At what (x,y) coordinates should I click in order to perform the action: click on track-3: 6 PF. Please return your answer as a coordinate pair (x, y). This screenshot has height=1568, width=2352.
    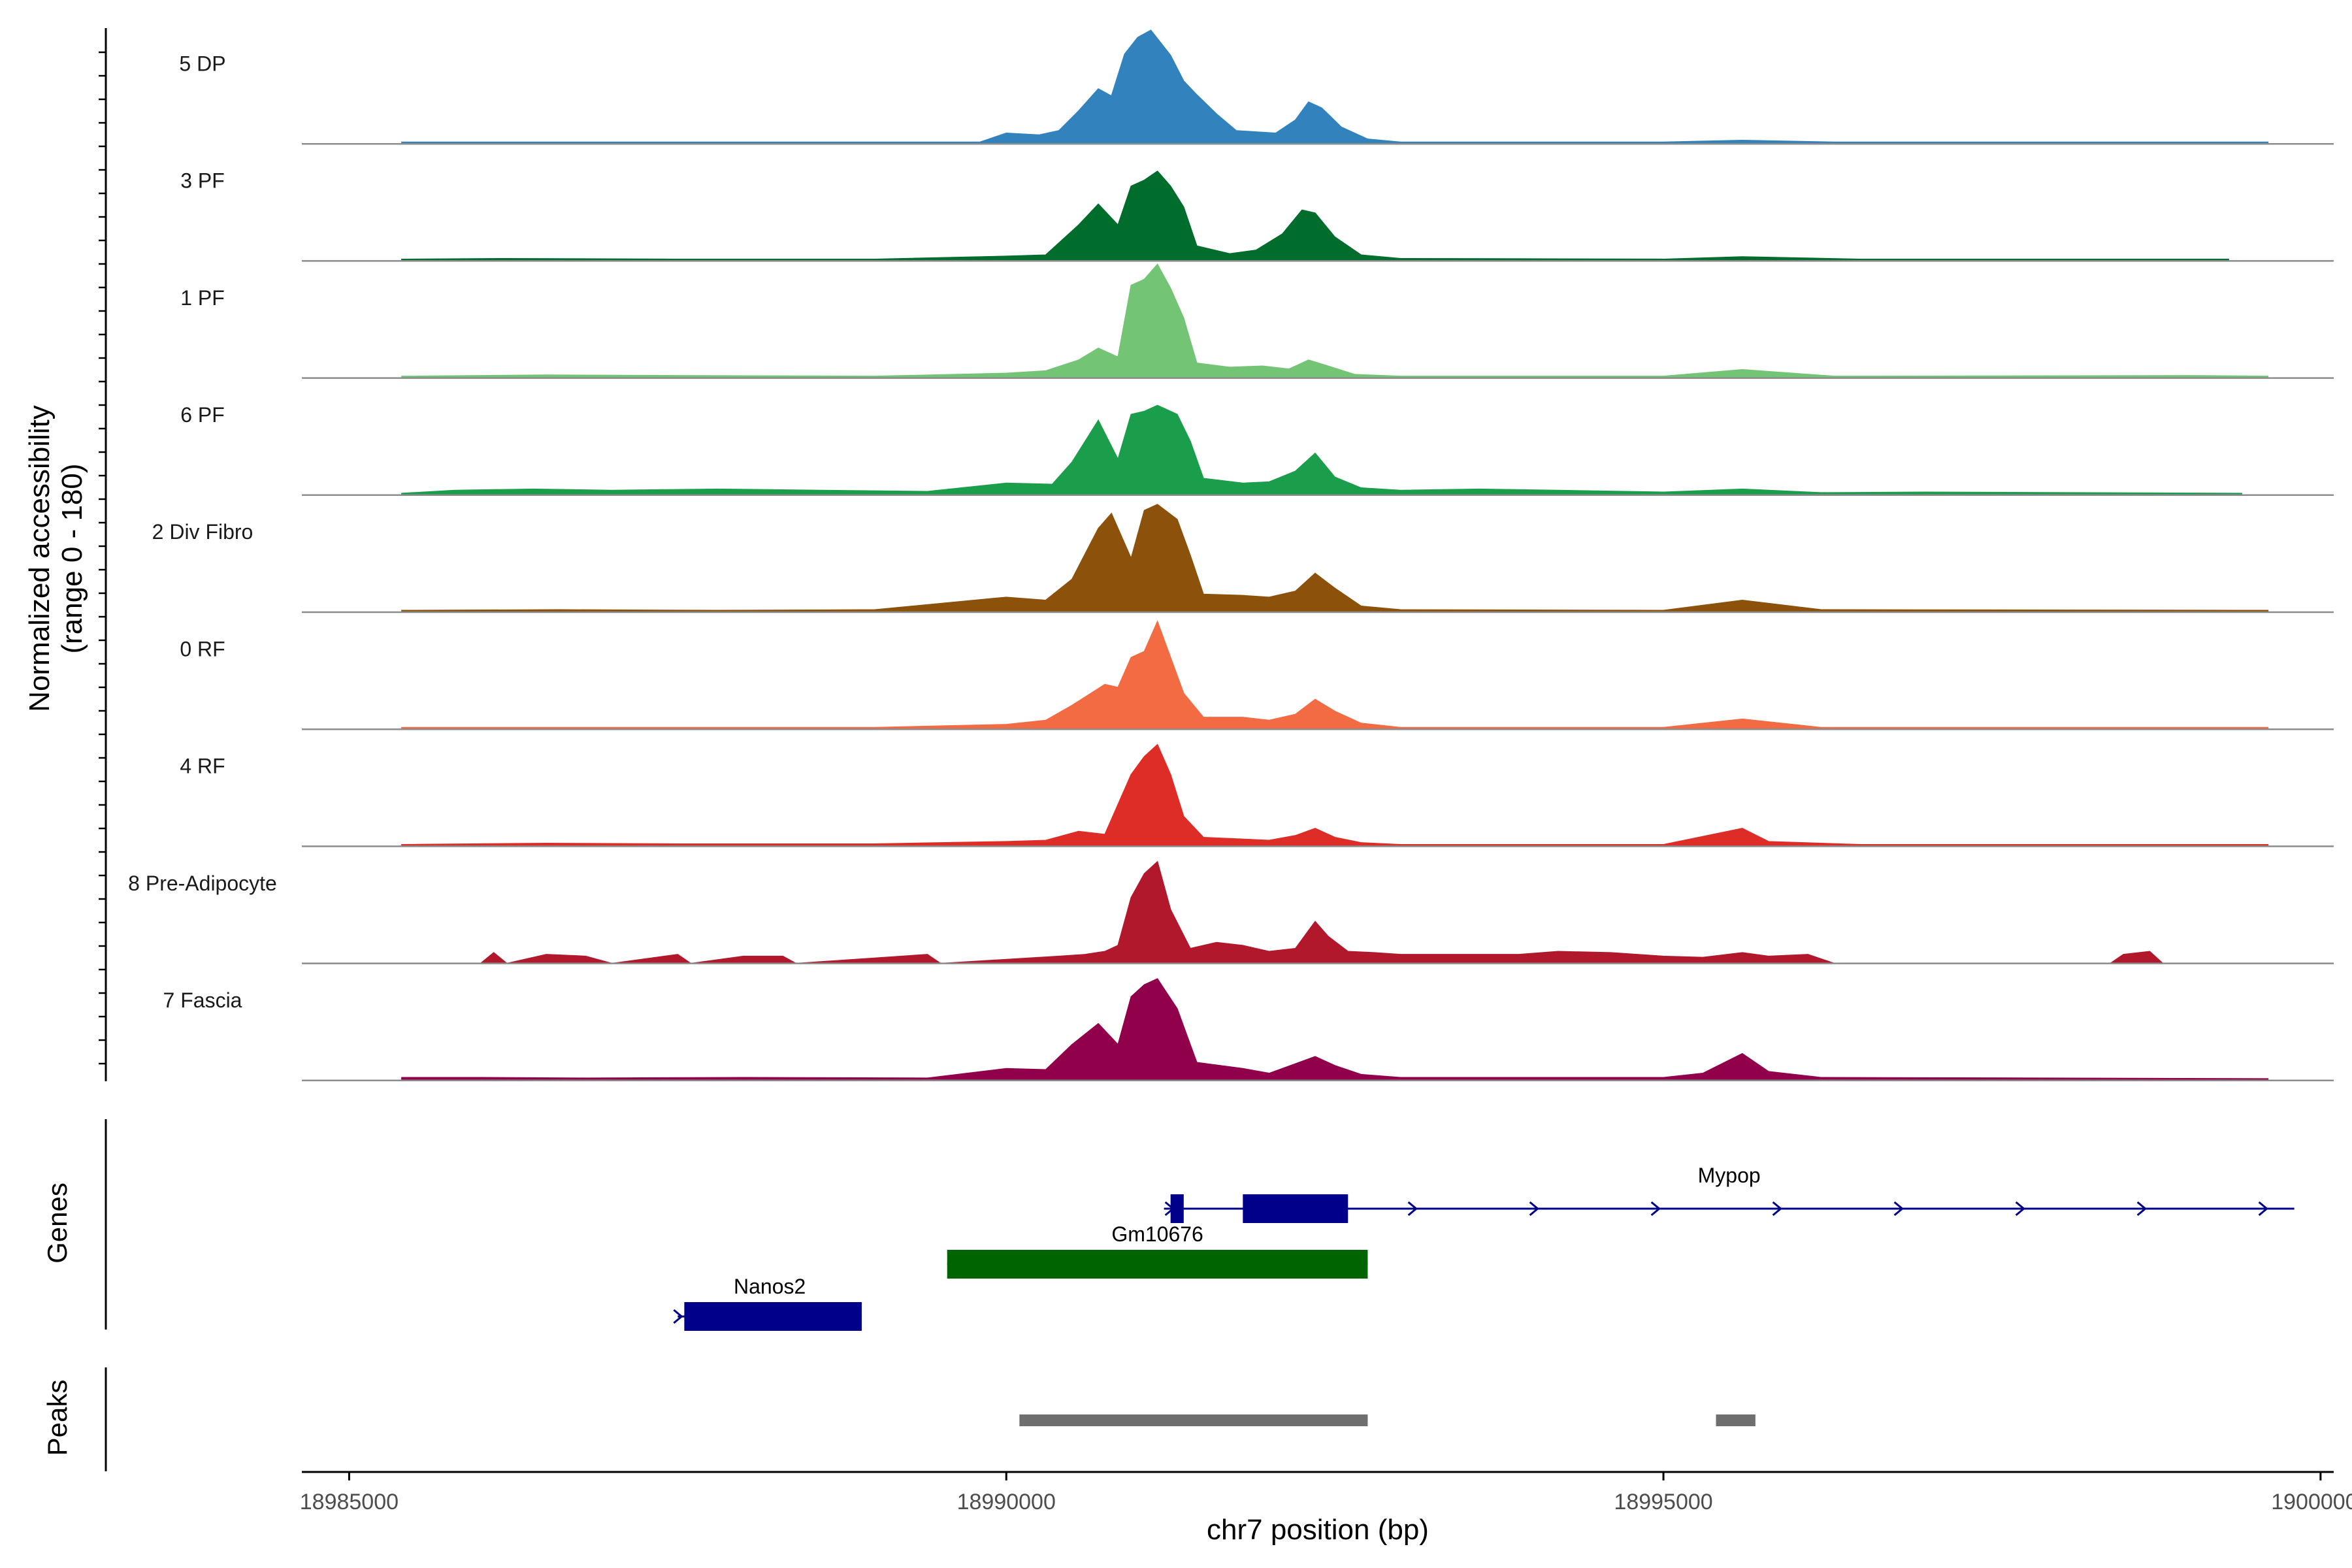
    Looking at the image, I should click on (1257, 450).